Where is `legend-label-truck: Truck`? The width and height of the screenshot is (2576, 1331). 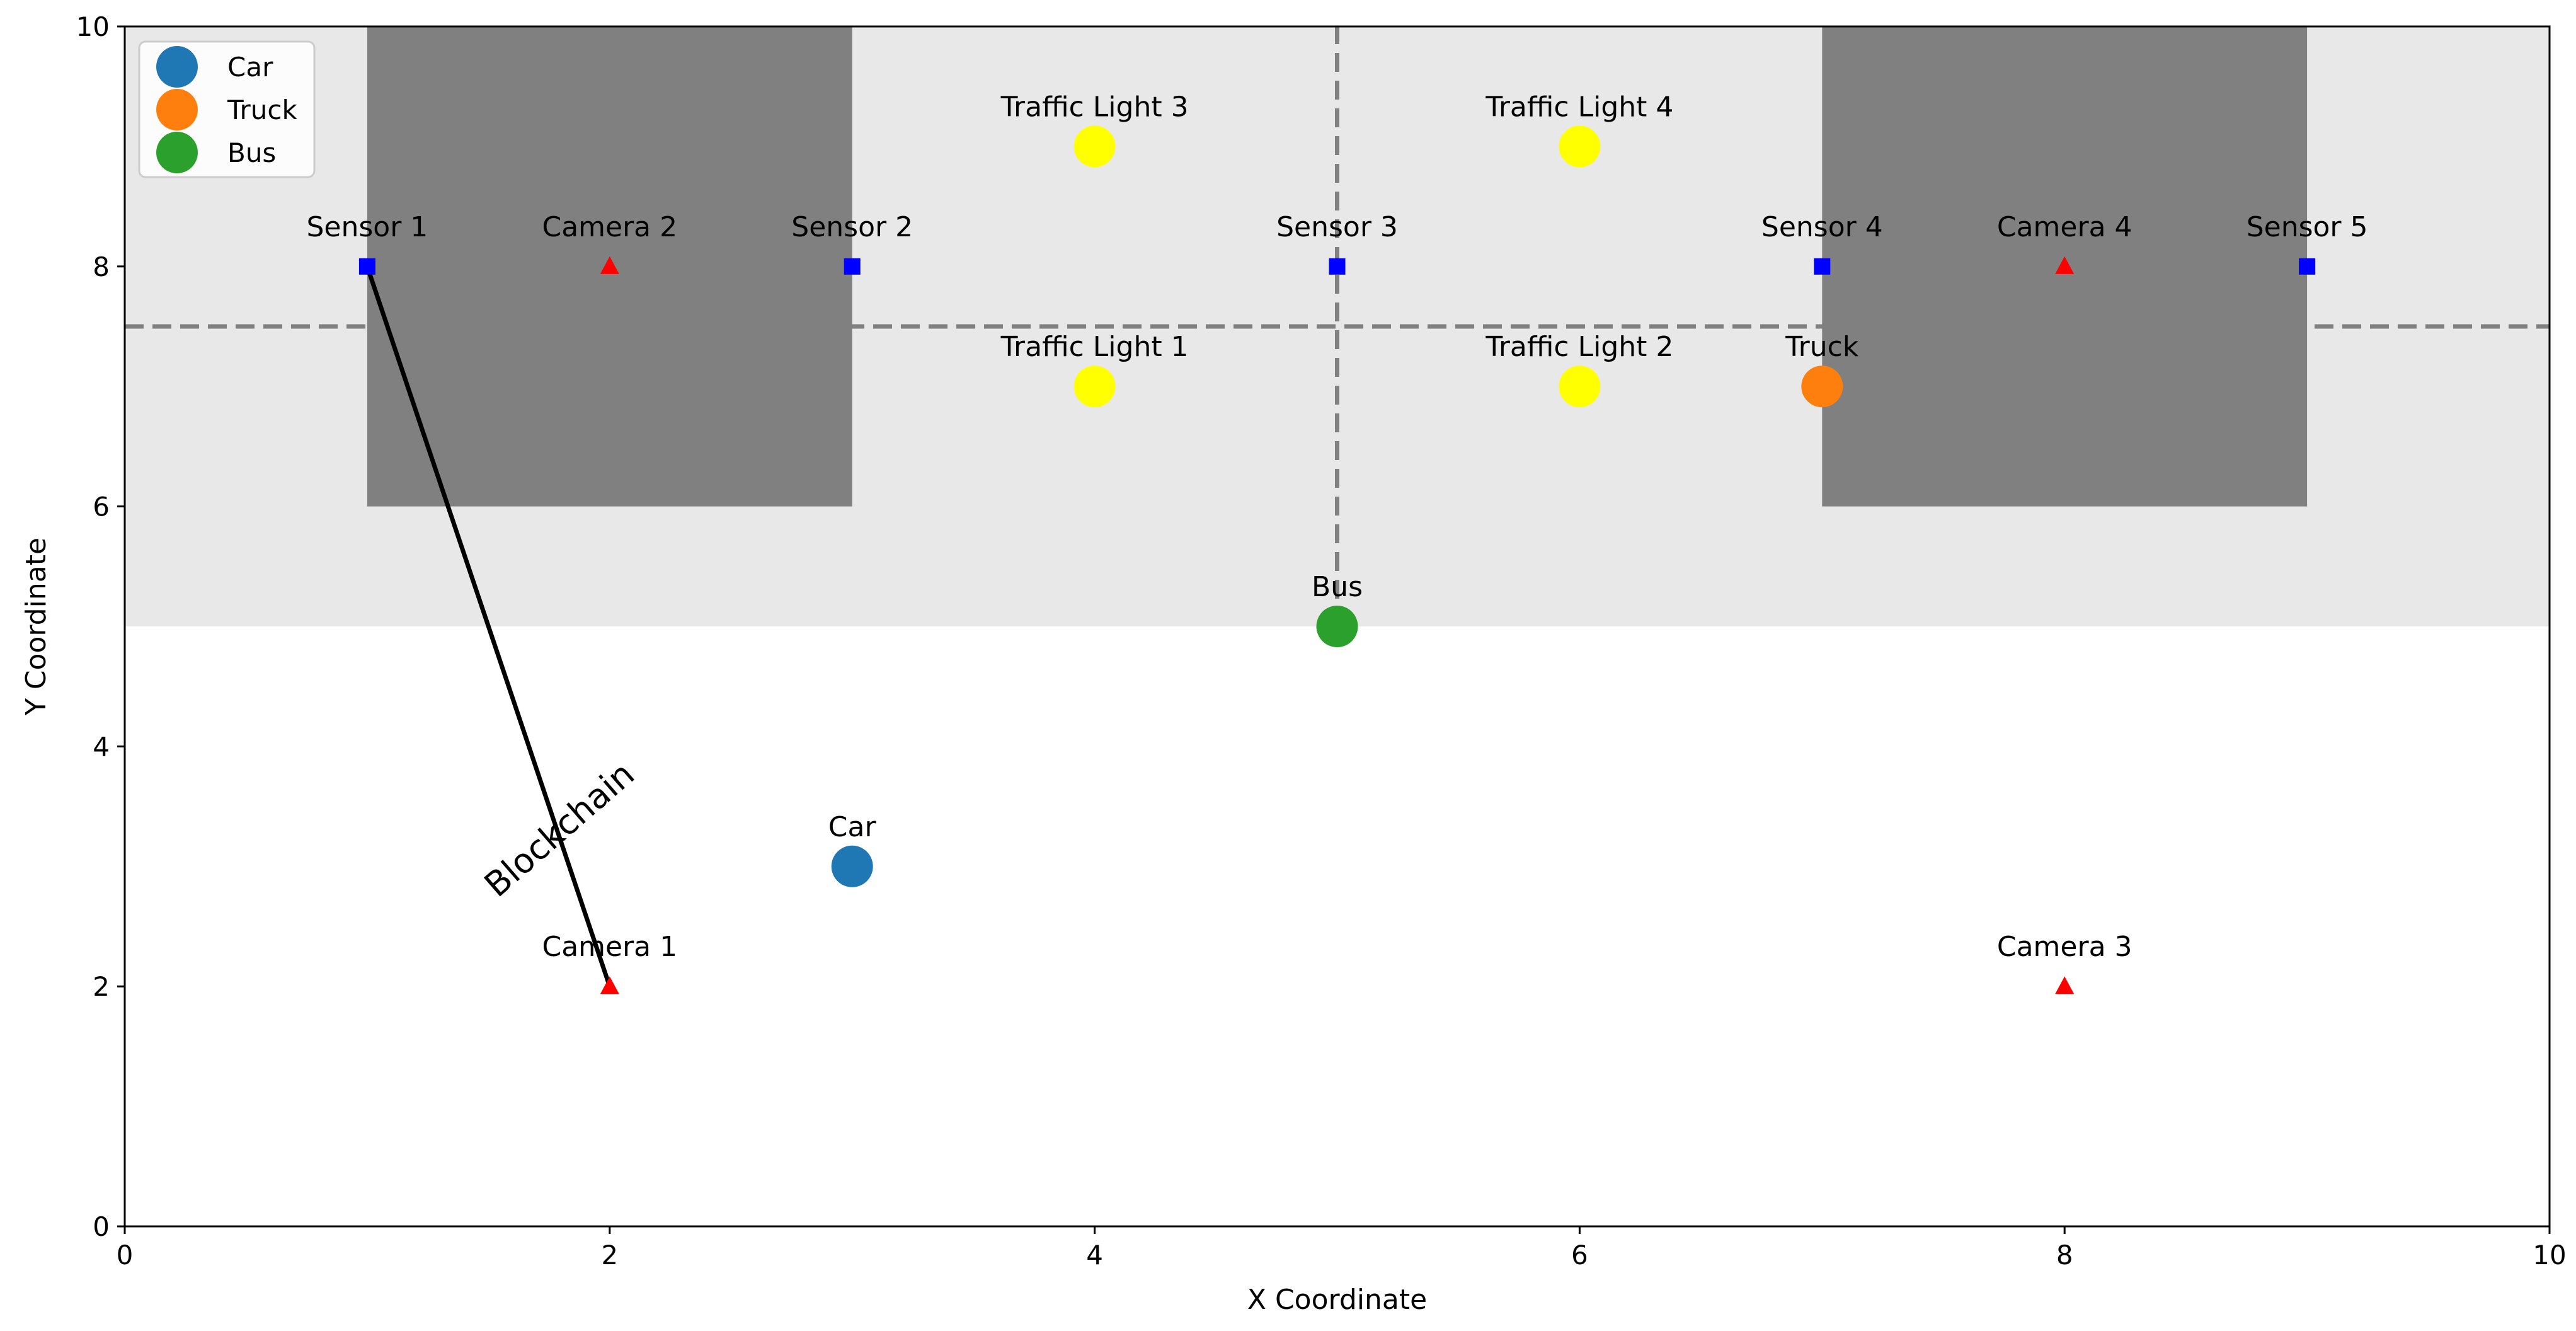
legend-label-truck: Truck is located at coordinates (262, 110).